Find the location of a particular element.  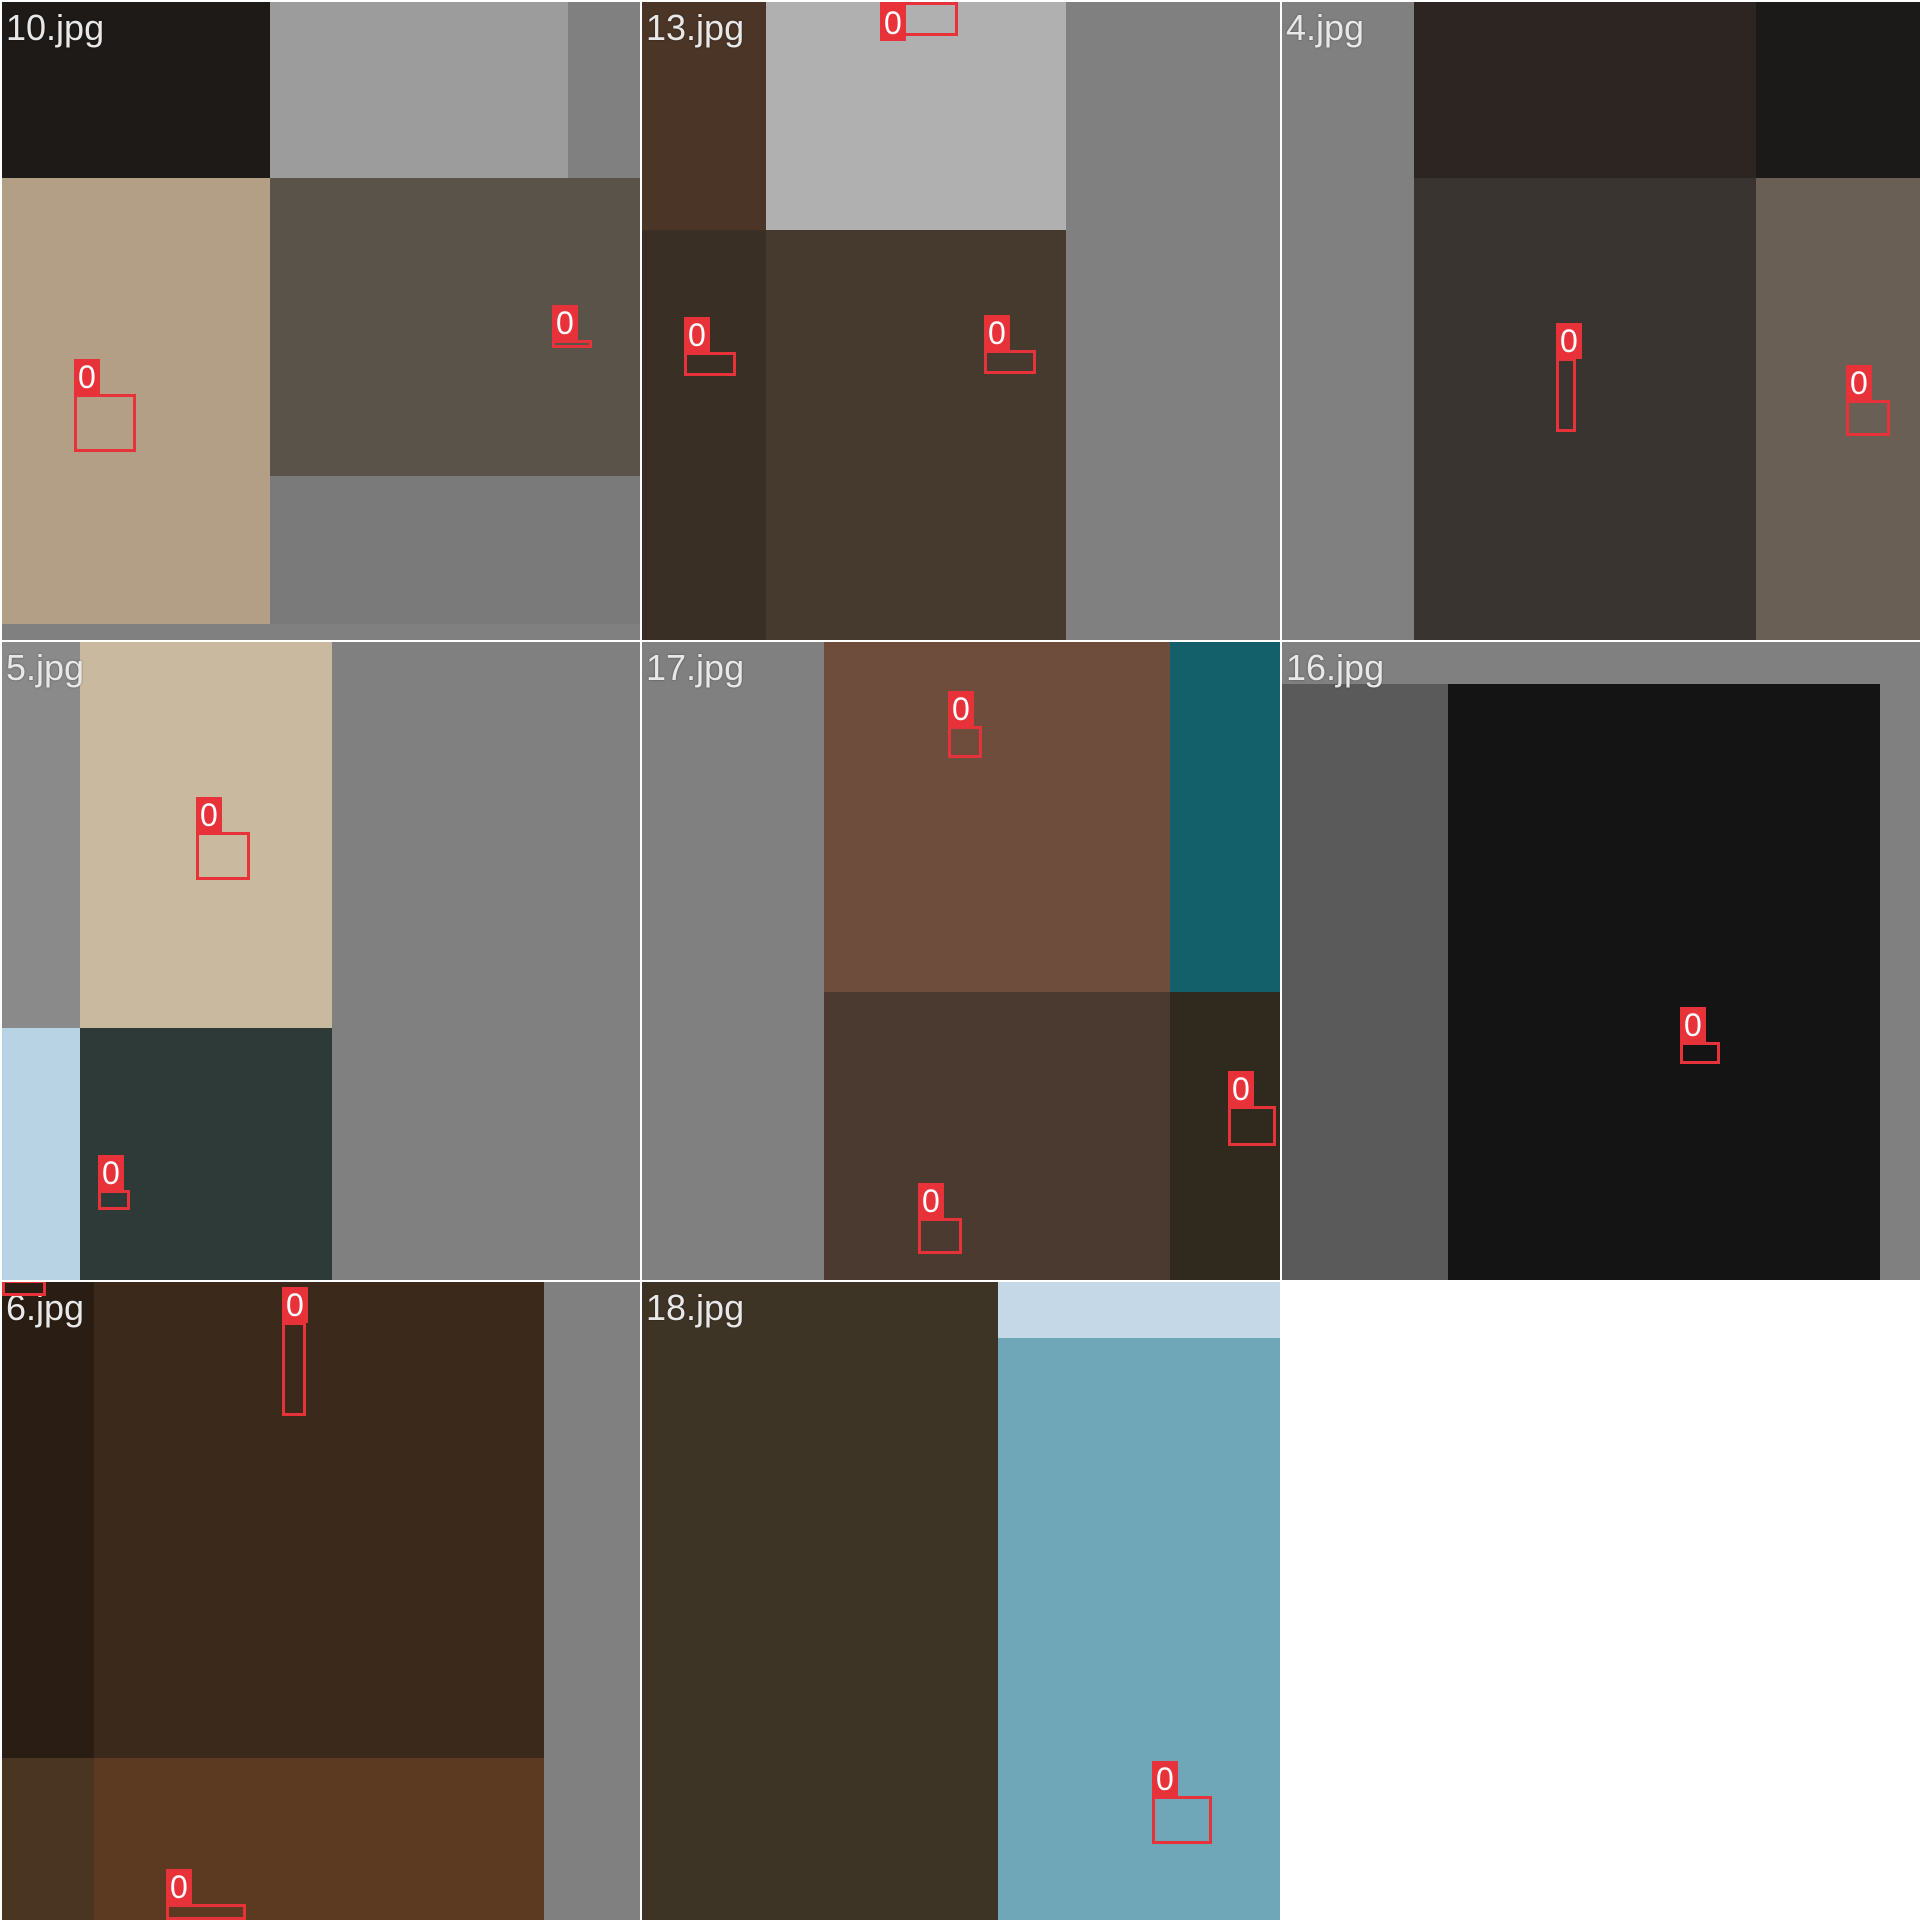

mosaic-cell: 5.jpg 0 0 is located at coordinates (321, 961).